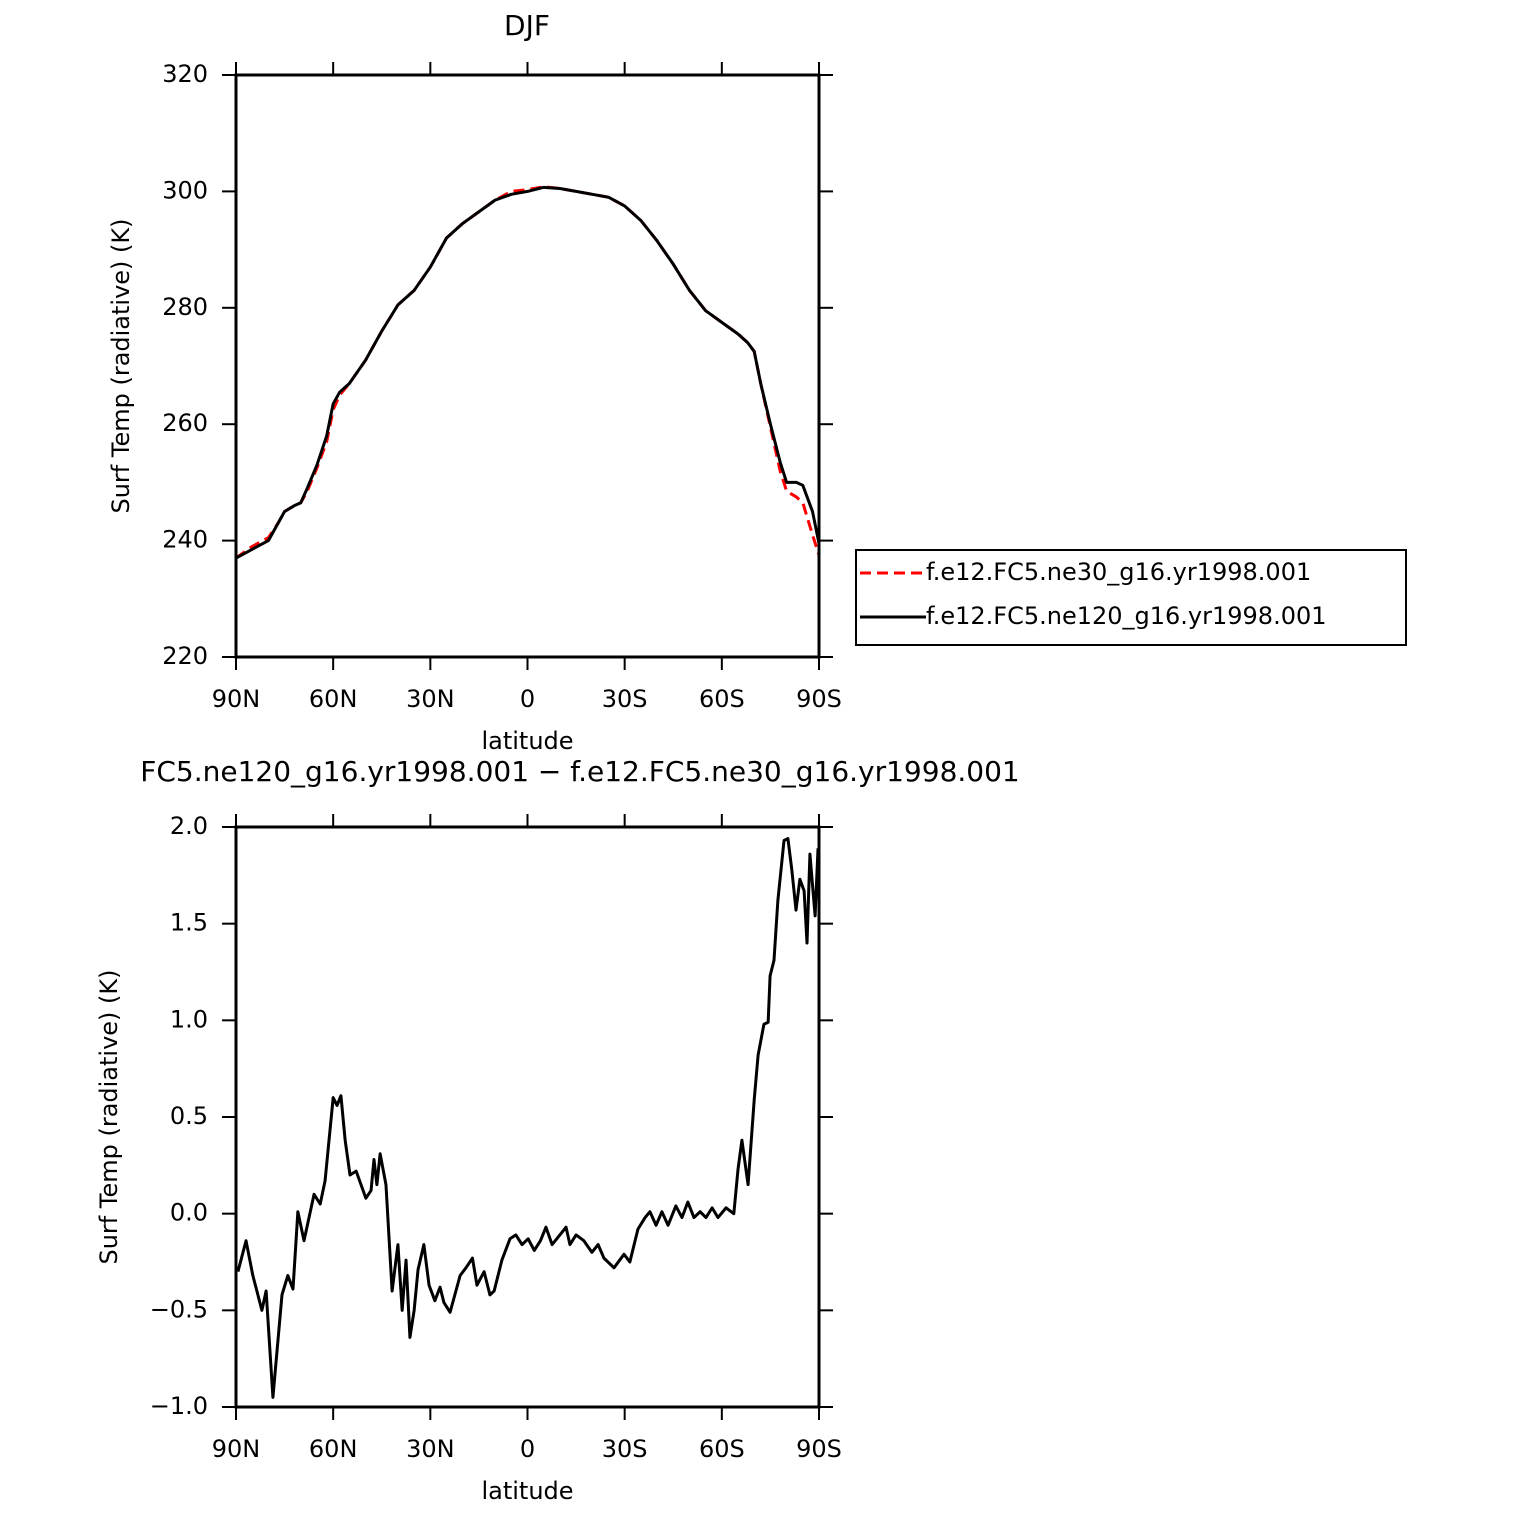 This screenshot has height=1513, width=1513. Describe the element at coordinates (189, 1116) in the screenshot. I see `y-tick-label: 0.5` at that location.